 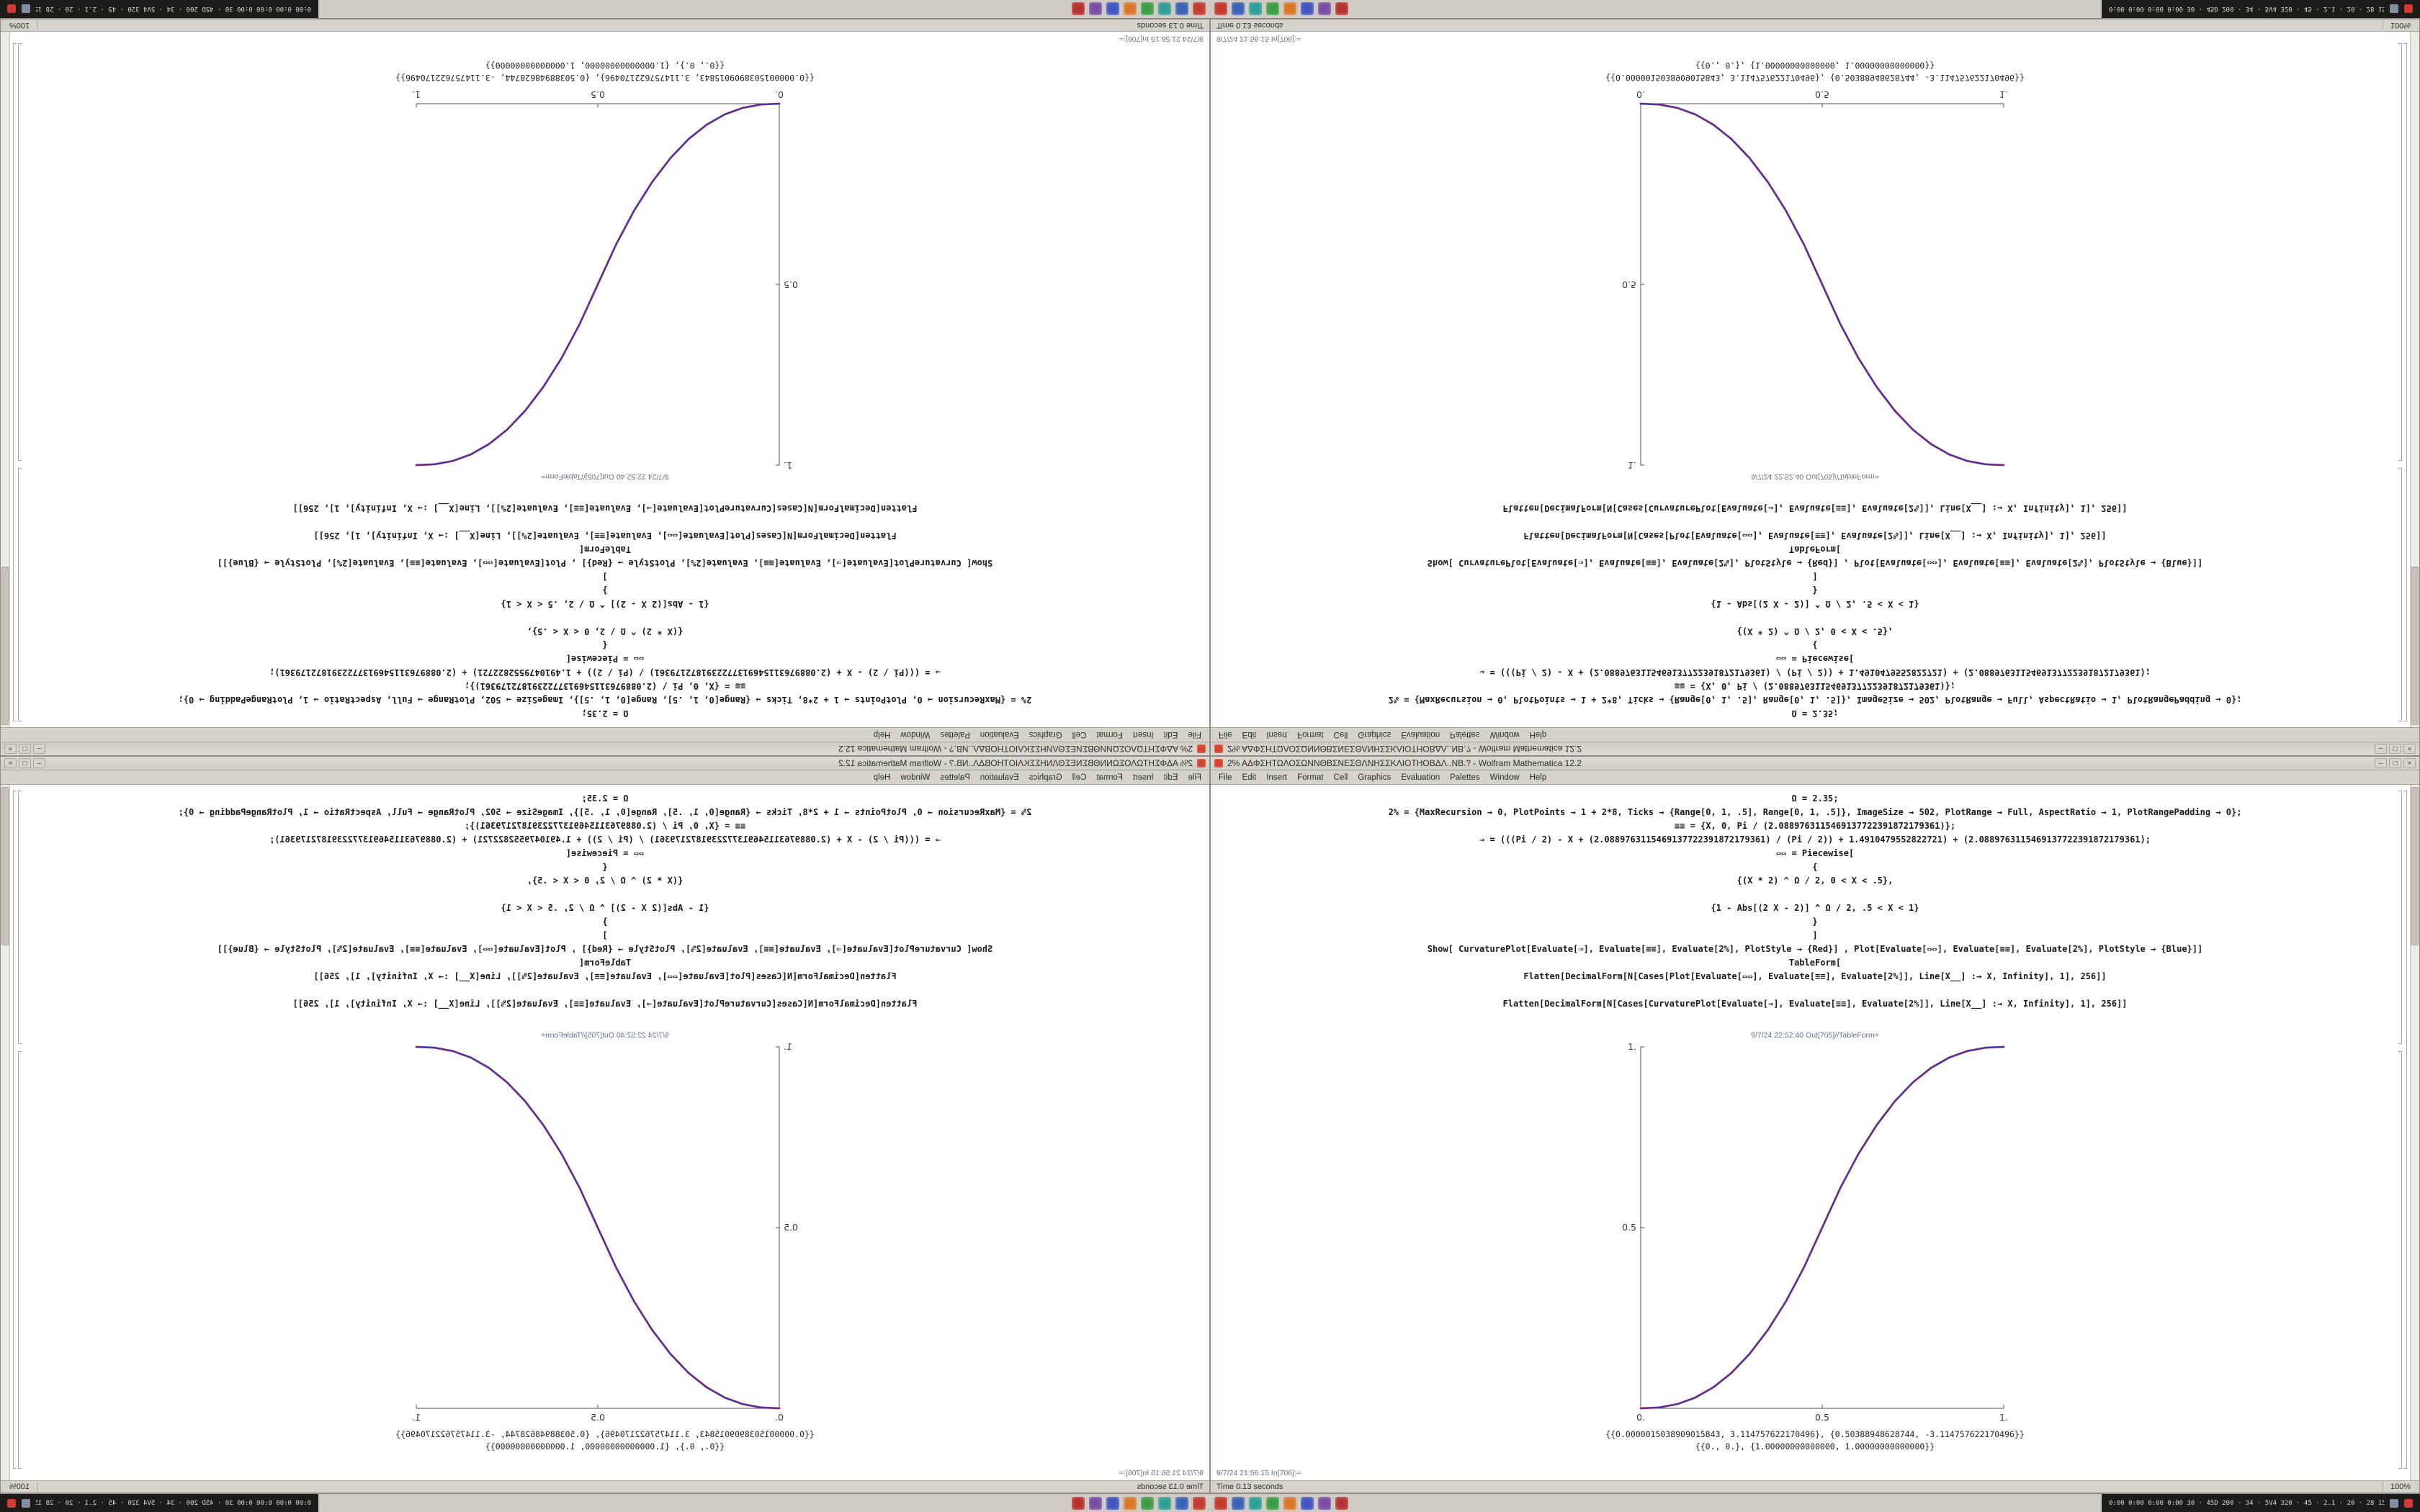 What do you see at coordinates (1255, 1503) in the screenshot?
I see `taskbar-icon-teal` at bounding box center [1255, 1503].